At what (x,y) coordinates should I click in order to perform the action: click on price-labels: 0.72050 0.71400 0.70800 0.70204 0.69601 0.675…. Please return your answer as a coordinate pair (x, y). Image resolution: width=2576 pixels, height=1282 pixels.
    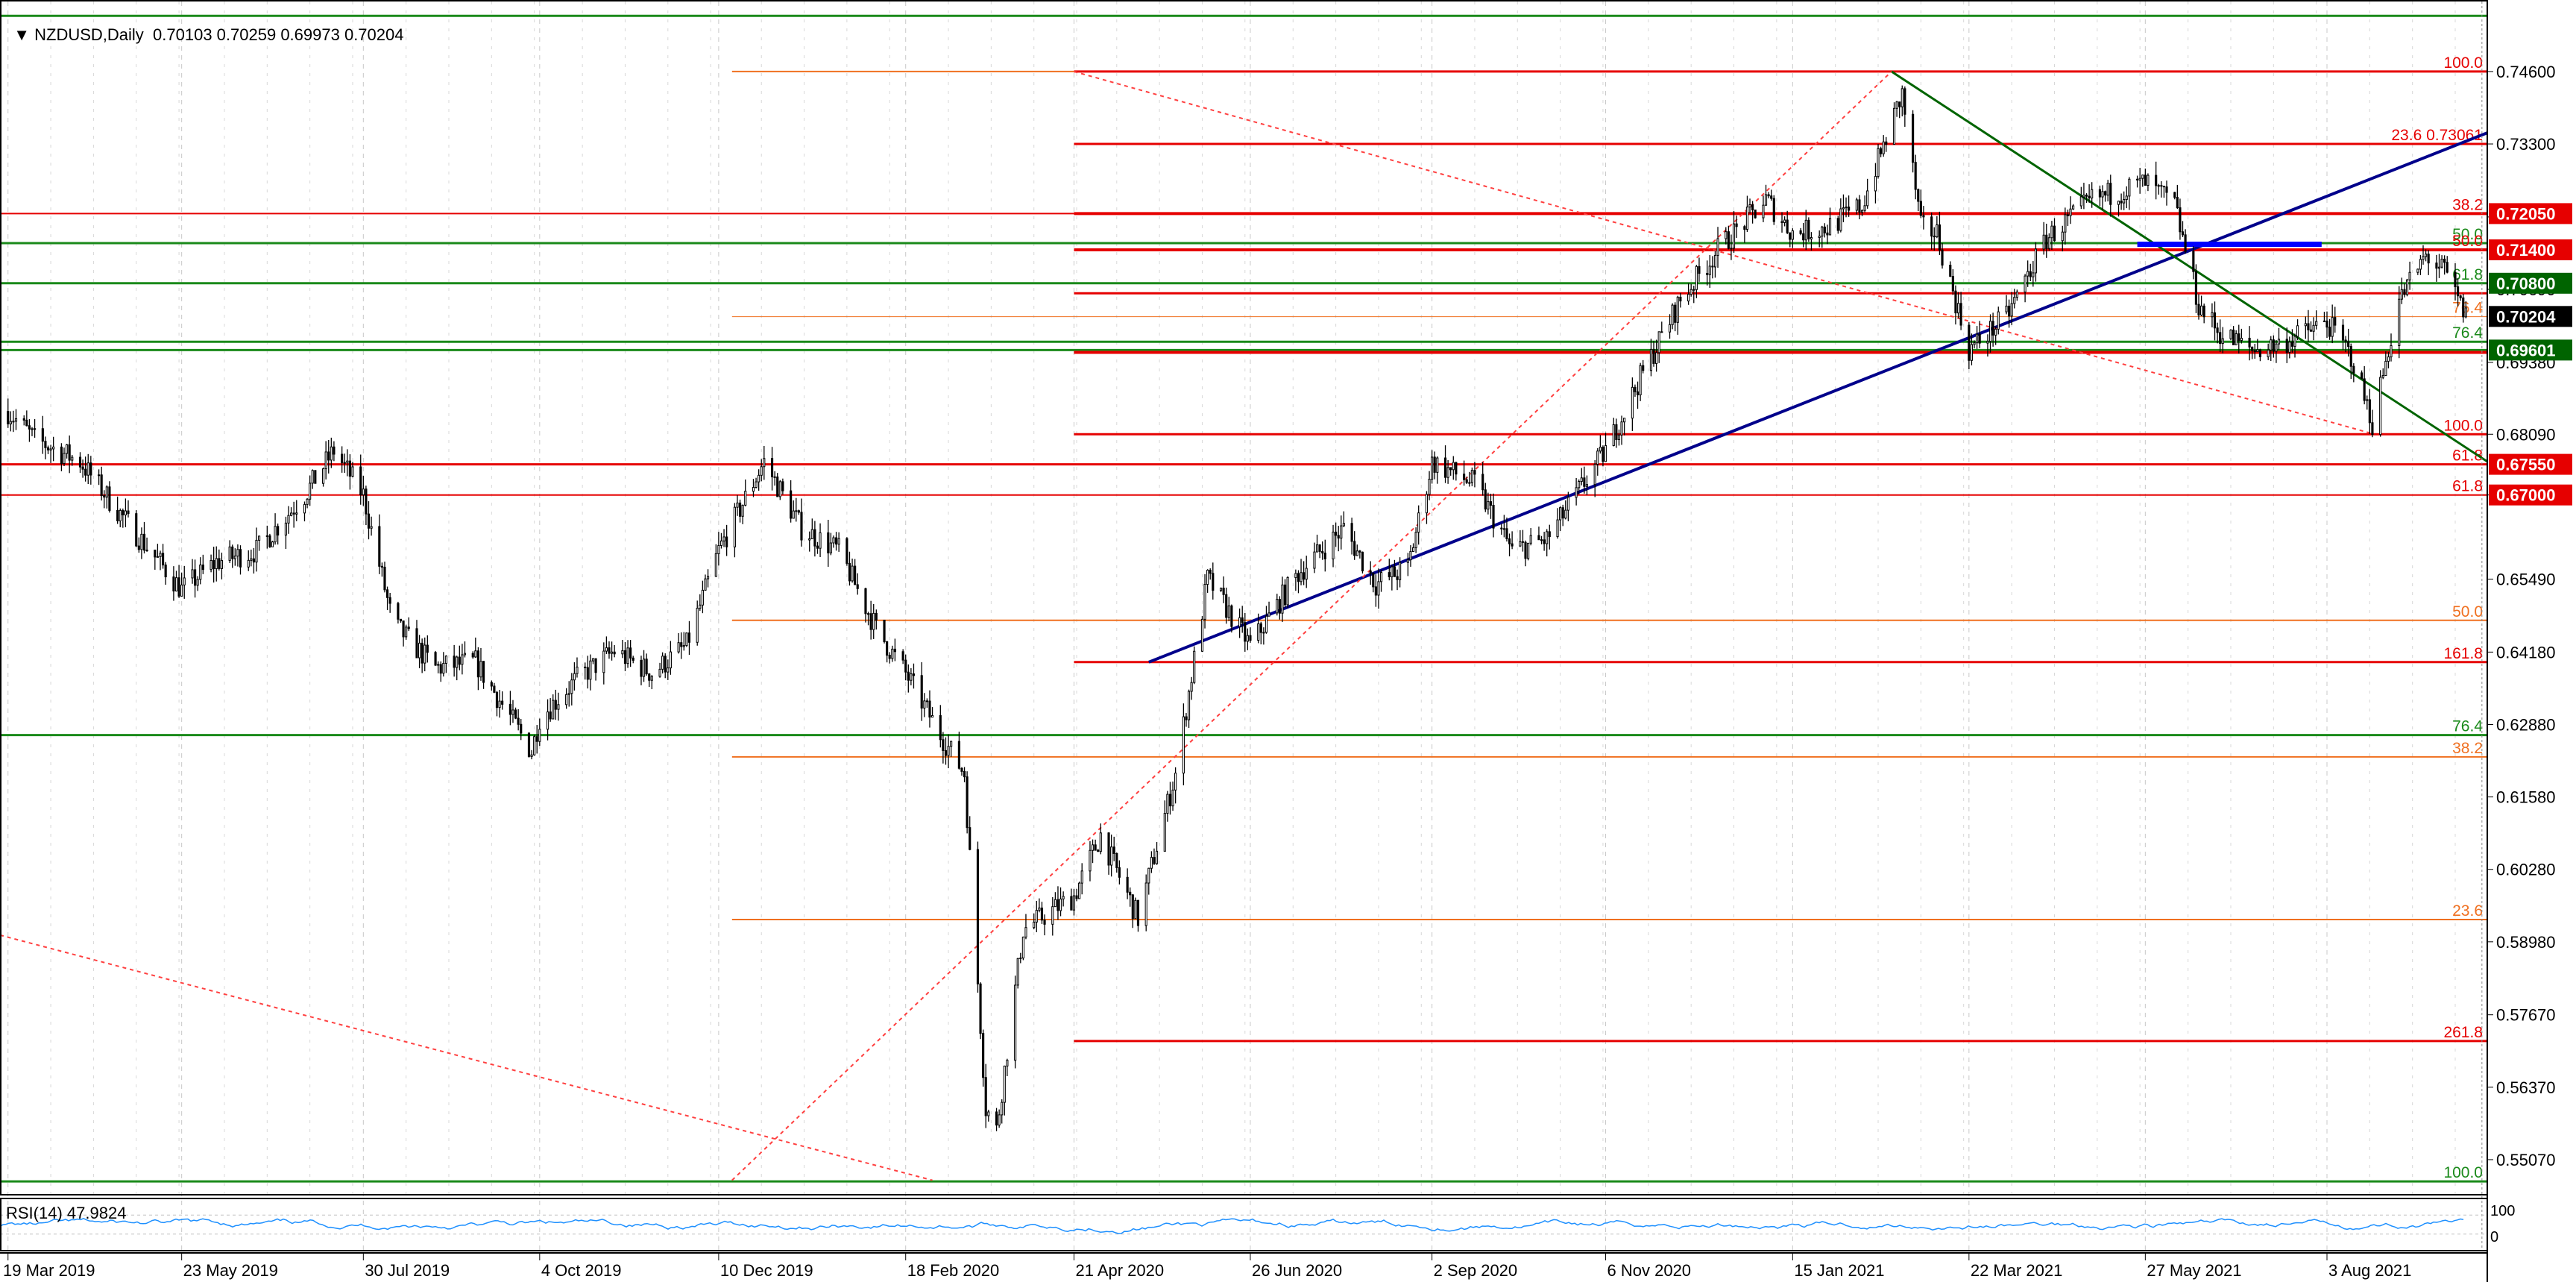
    Looking at the image, I should click on (2530, 354).